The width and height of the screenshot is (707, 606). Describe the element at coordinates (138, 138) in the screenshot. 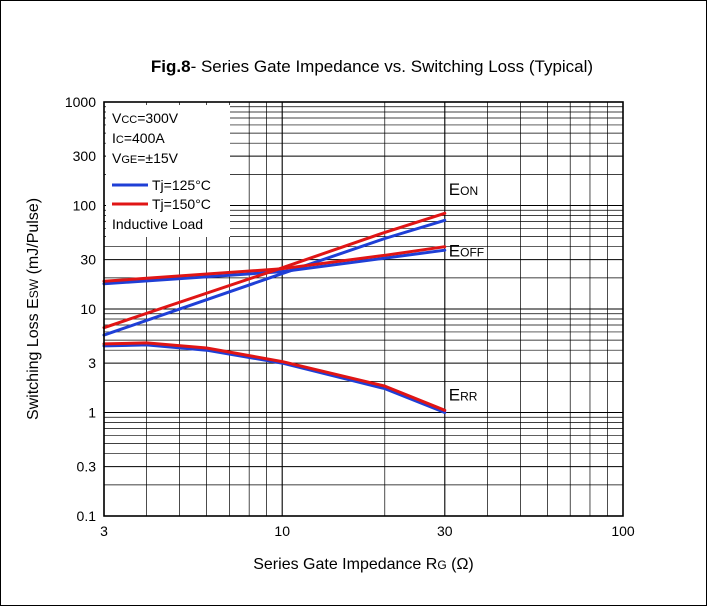

I see `condition-text: IC=400A` at that location.